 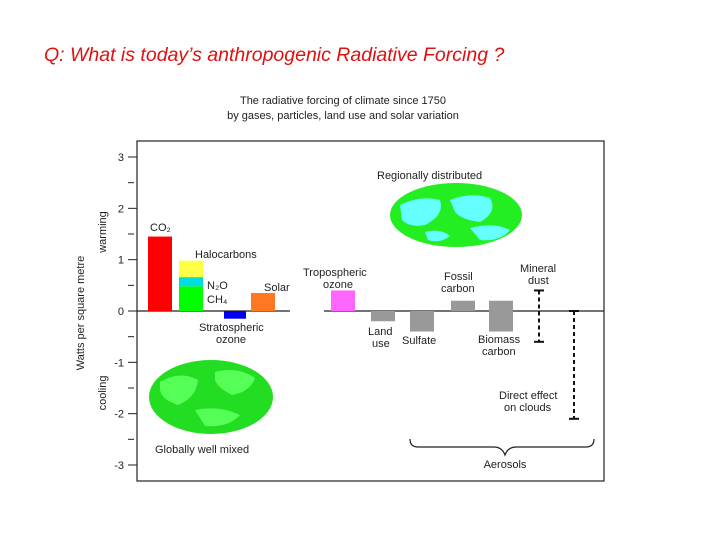 What do you see at coordinates (160, 273) in the screenshot?
I see `bar-co2` at bounding box center [160, 273].